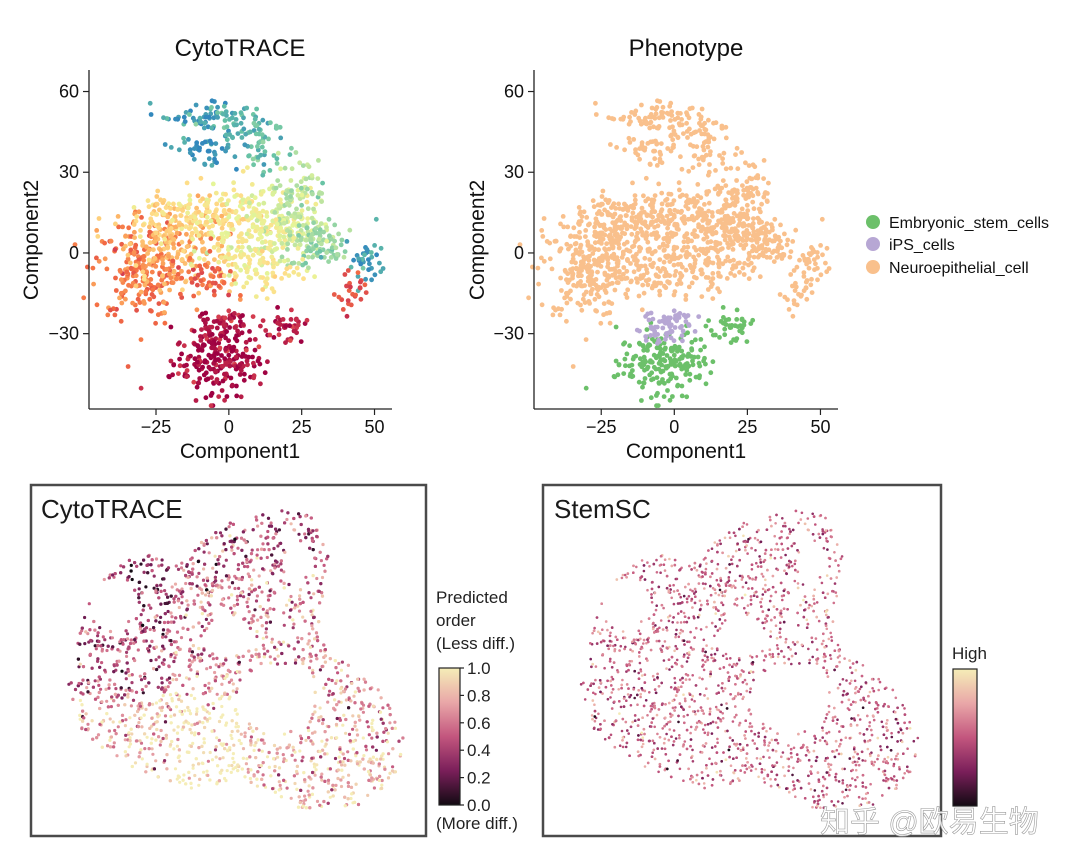 This screenshot has height=866, width=1080. I want to click on x-tick-label: 0, so click(229, 427).